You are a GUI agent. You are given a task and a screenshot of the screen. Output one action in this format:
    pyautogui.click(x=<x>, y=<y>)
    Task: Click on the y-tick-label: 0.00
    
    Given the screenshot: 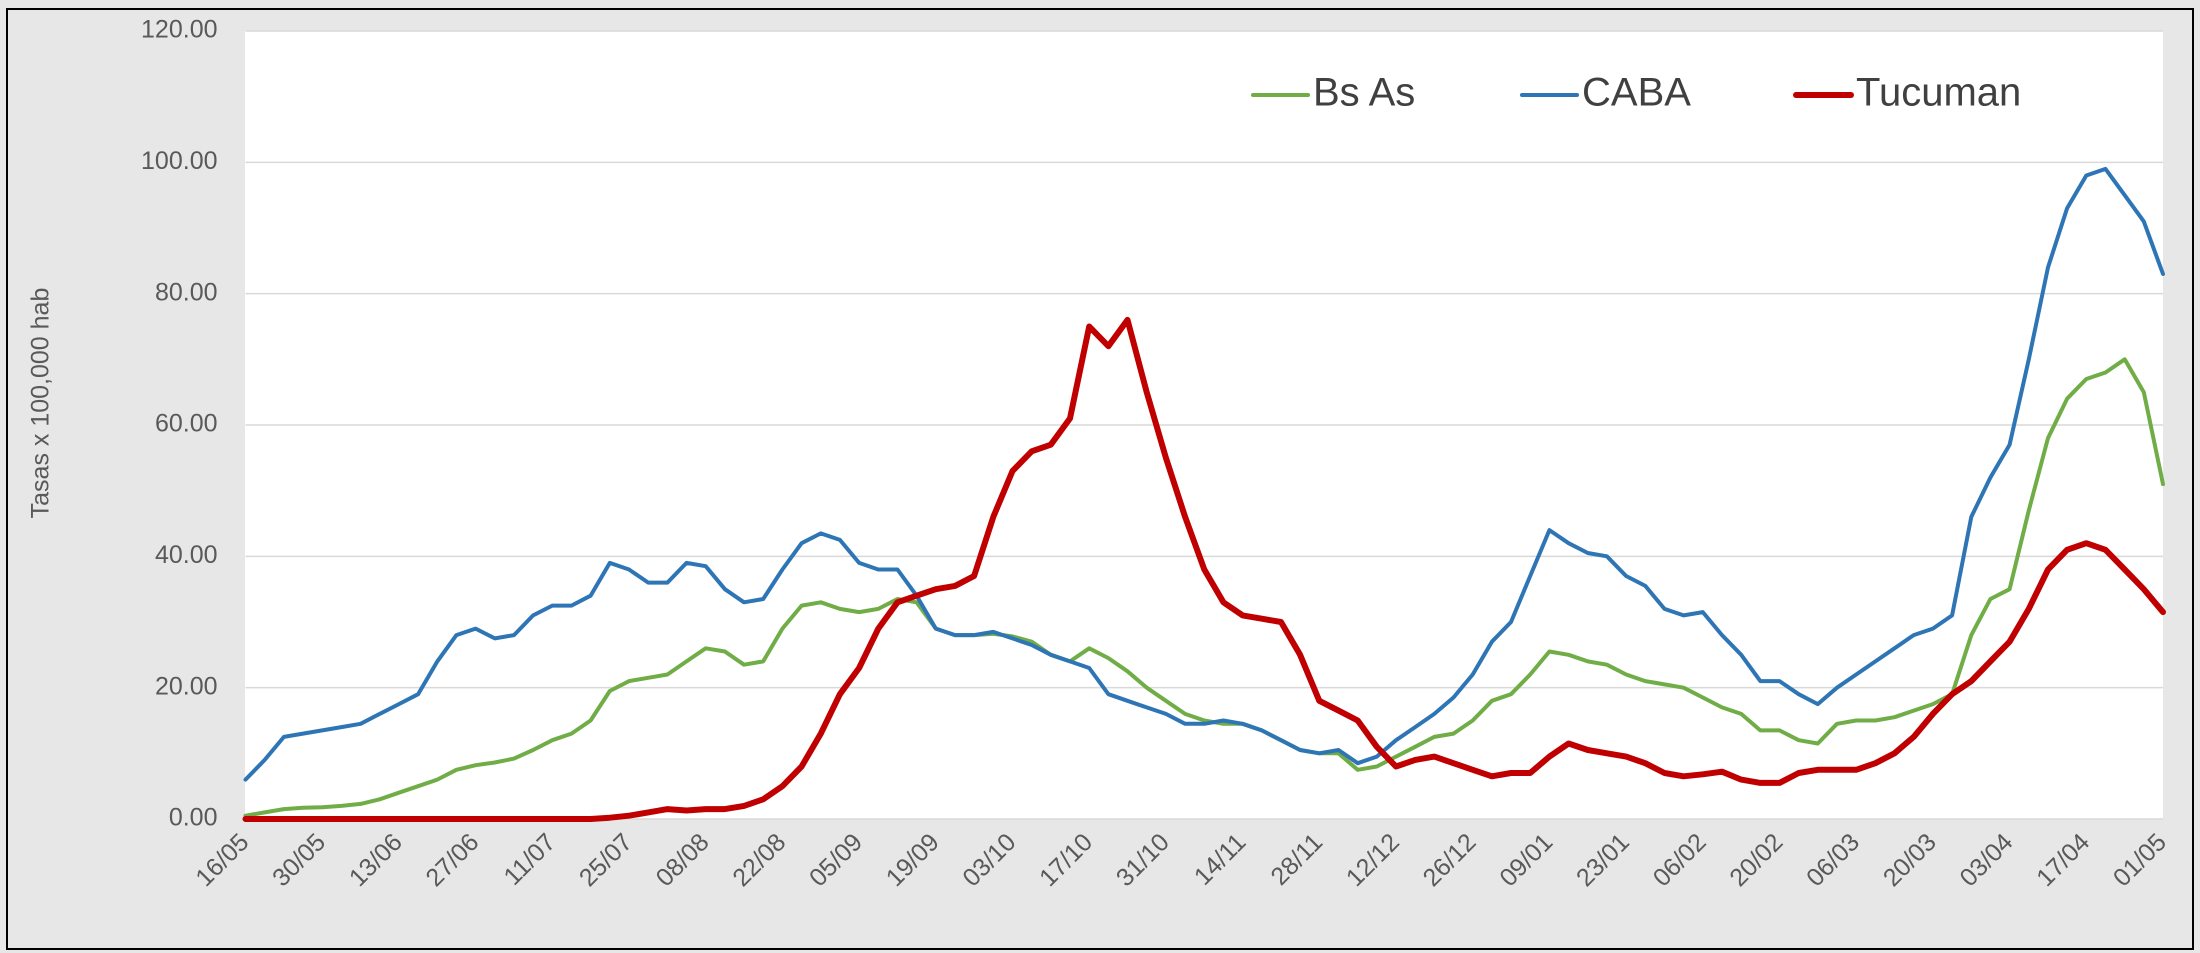 What is the action you would take?
    pyautogui.click(x=193, y=818)
    